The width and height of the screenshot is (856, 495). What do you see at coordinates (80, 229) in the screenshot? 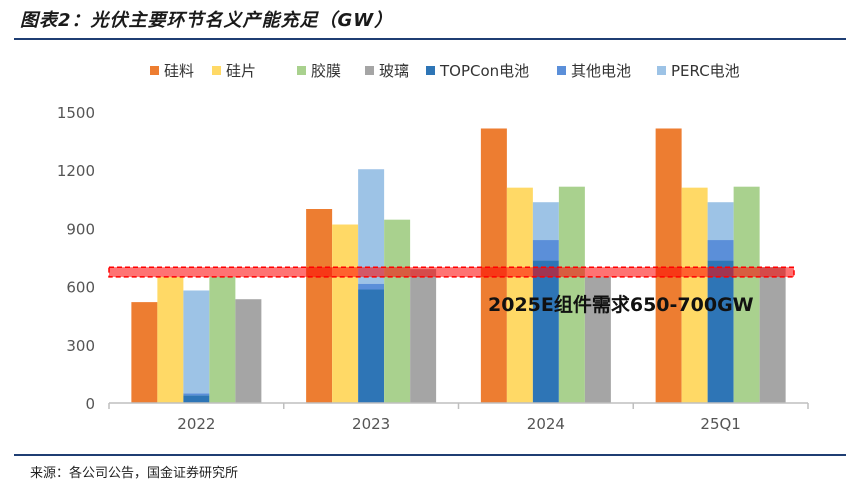
I see `y-tick-label: 900` at bounding box center [80, 229].